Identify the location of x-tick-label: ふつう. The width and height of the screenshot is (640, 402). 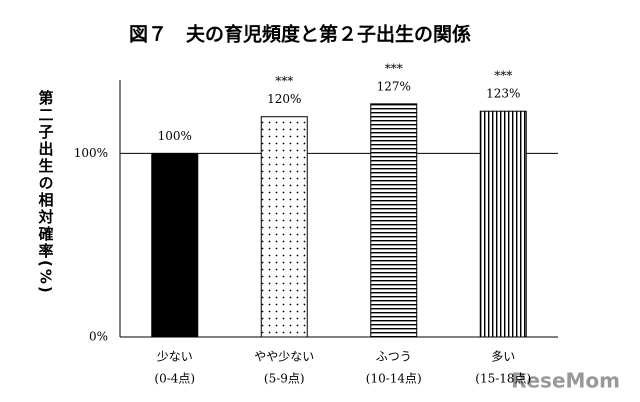
(394, 357).